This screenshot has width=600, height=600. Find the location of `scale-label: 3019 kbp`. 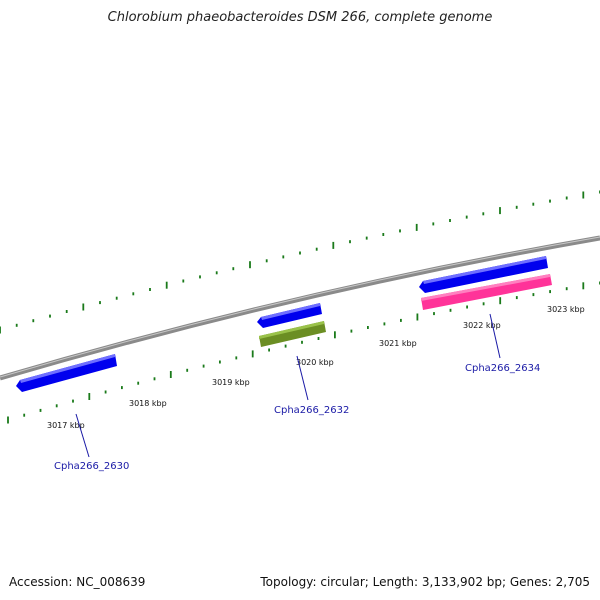

scale-label: 3019 kbp is located at coordinates (231, 382).